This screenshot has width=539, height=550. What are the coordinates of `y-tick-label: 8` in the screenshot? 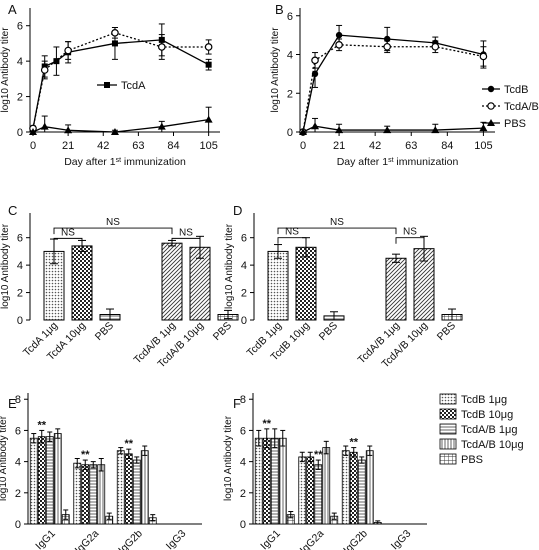 It's located at (243, 400).